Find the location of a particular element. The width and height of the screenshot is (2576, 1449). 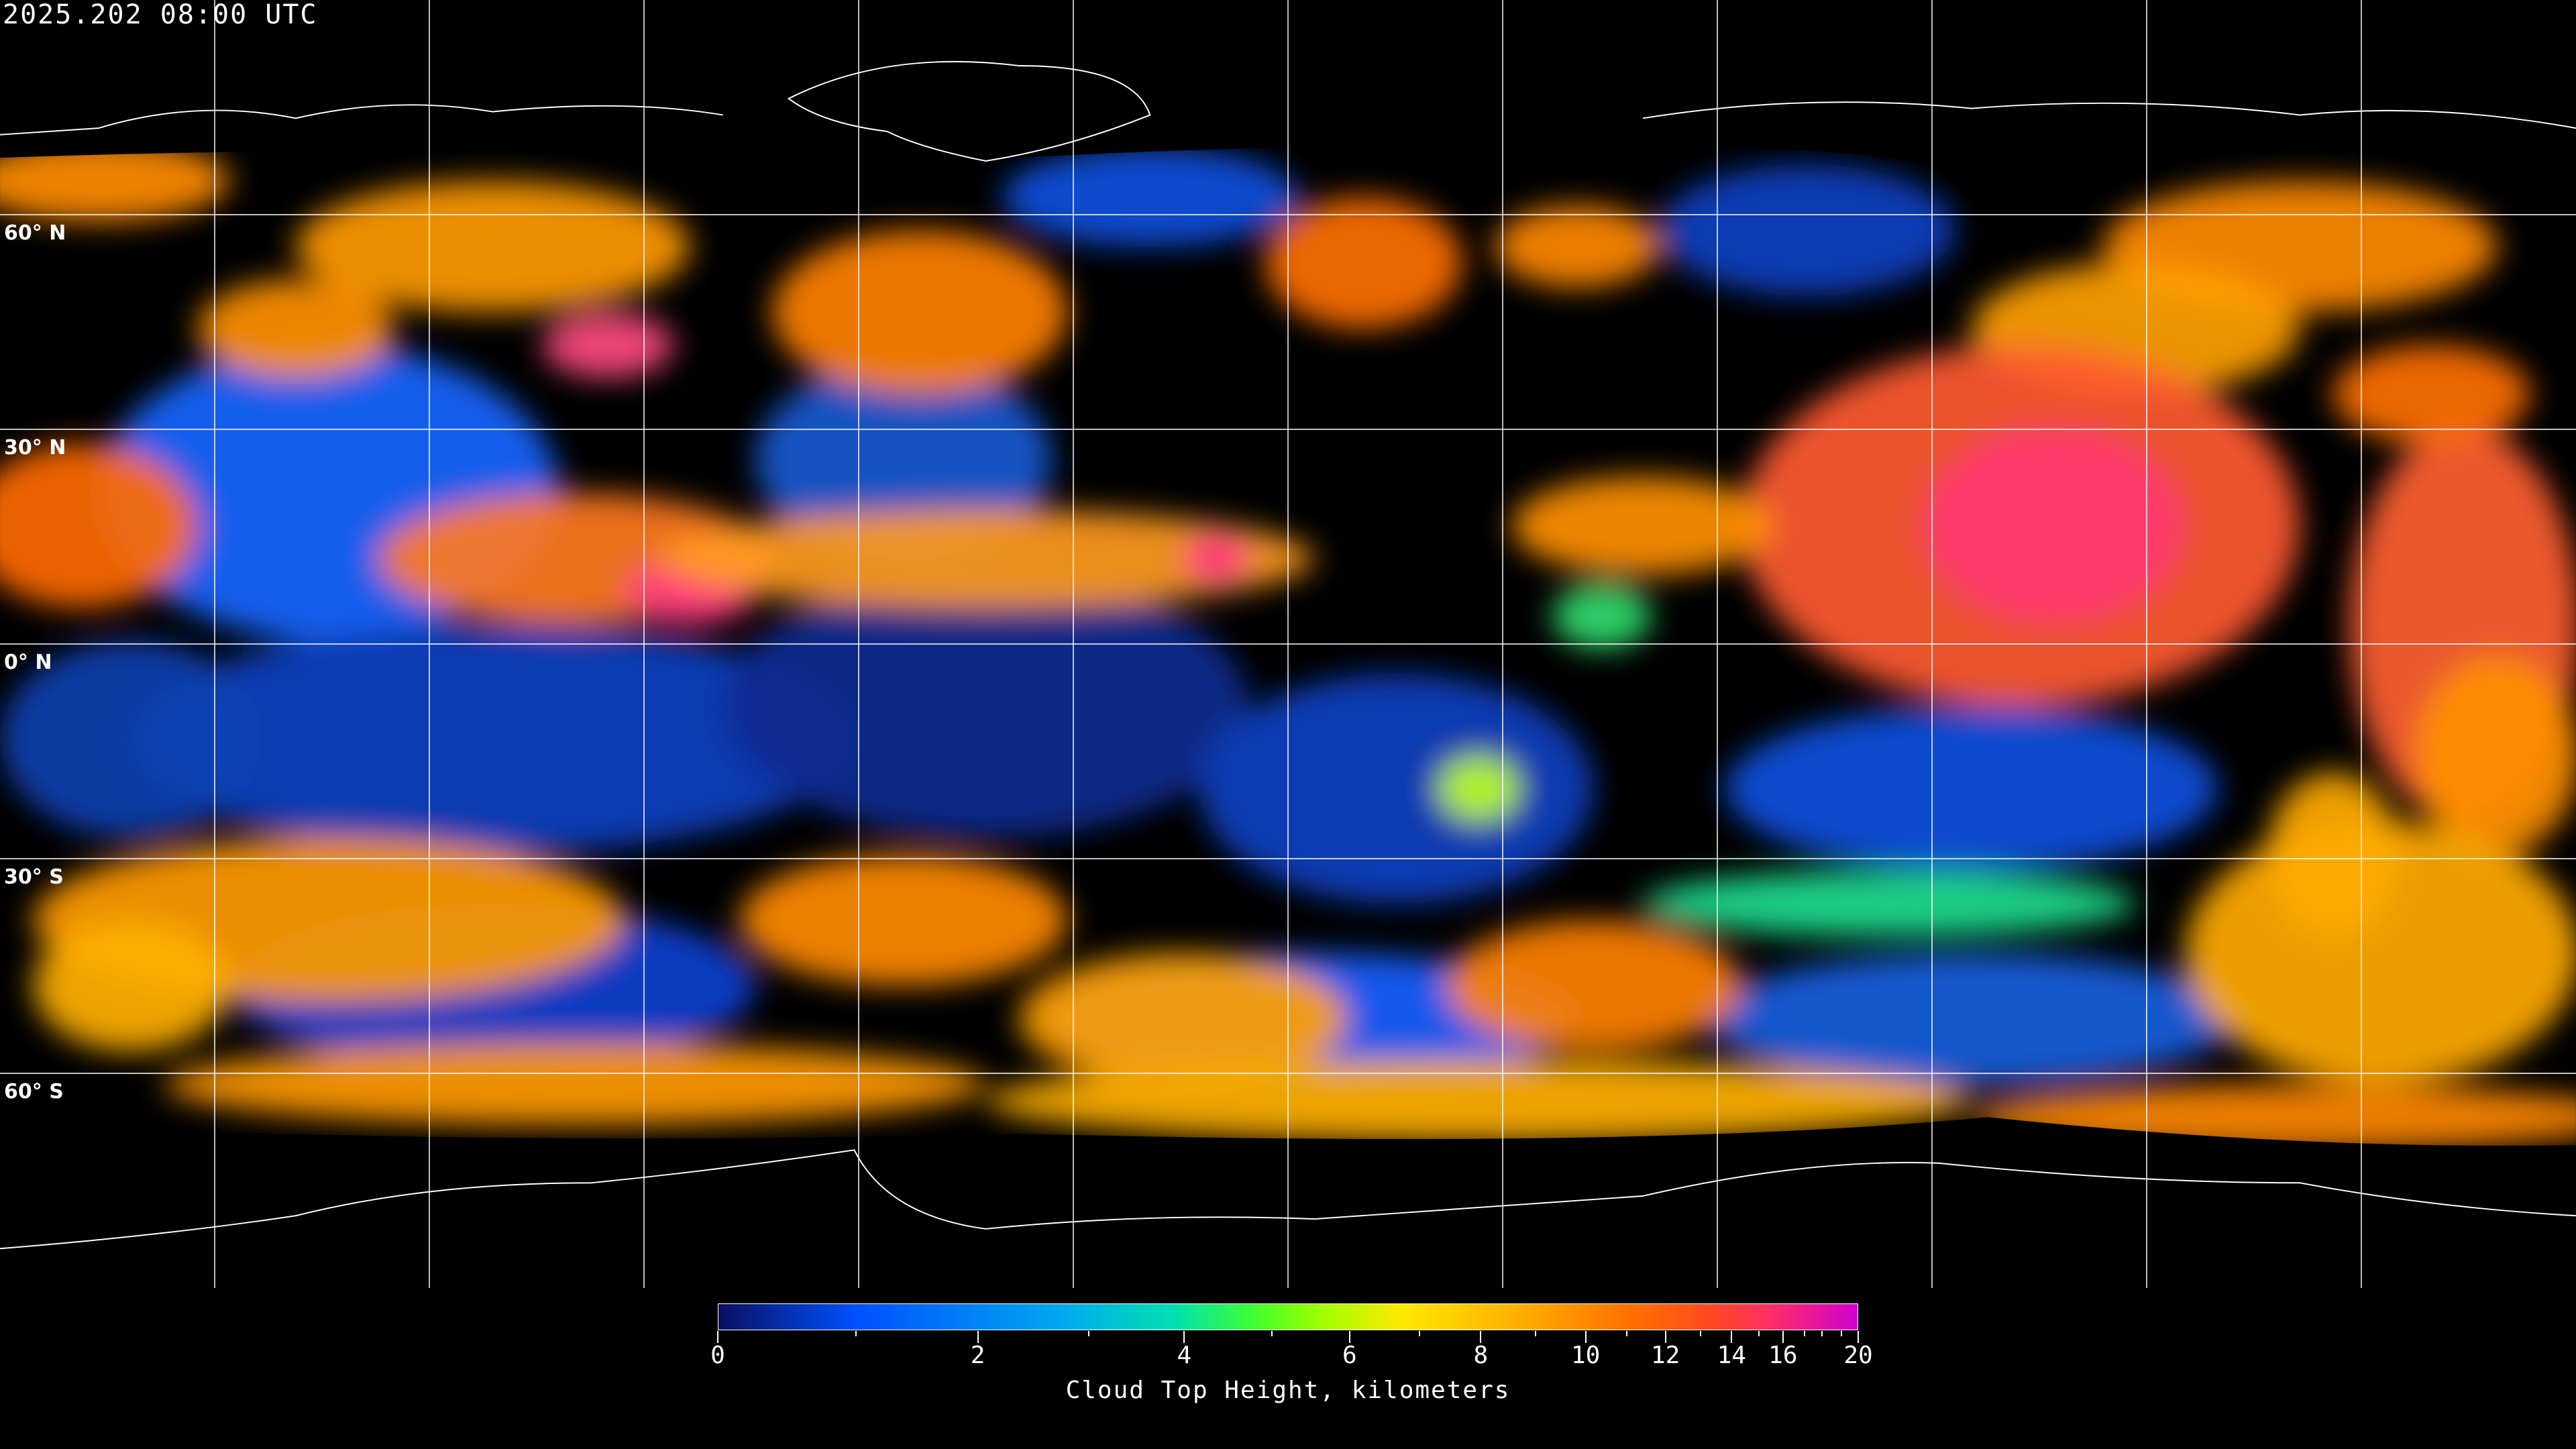

colorbar-tick-label: 6 is located at coordinates (1349, 1355).